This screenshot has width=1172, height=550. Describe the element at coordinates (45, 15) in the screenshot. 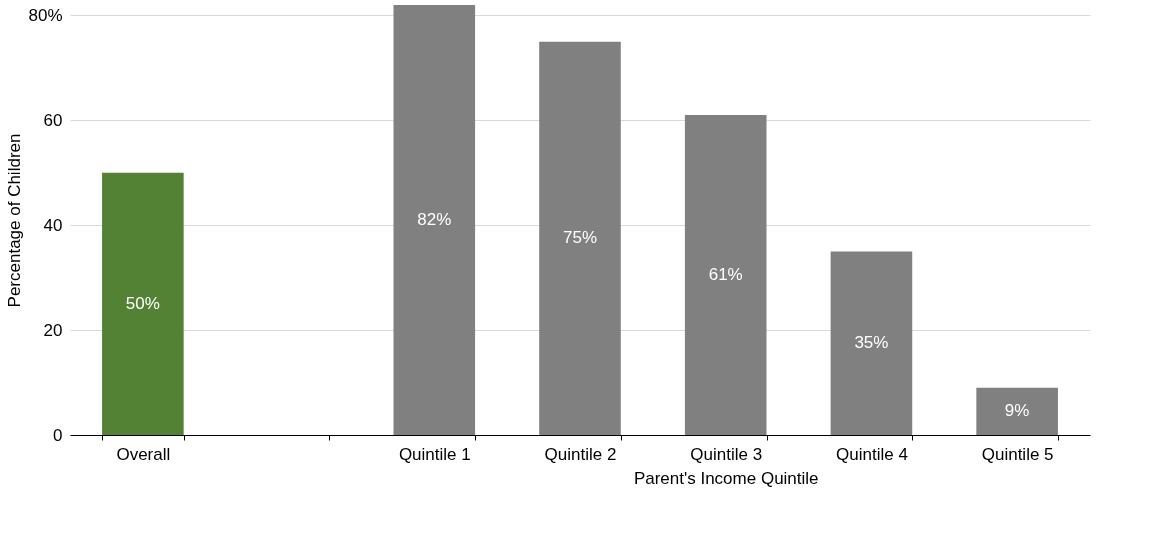

I see `y-tick-label: 80%` at that location.